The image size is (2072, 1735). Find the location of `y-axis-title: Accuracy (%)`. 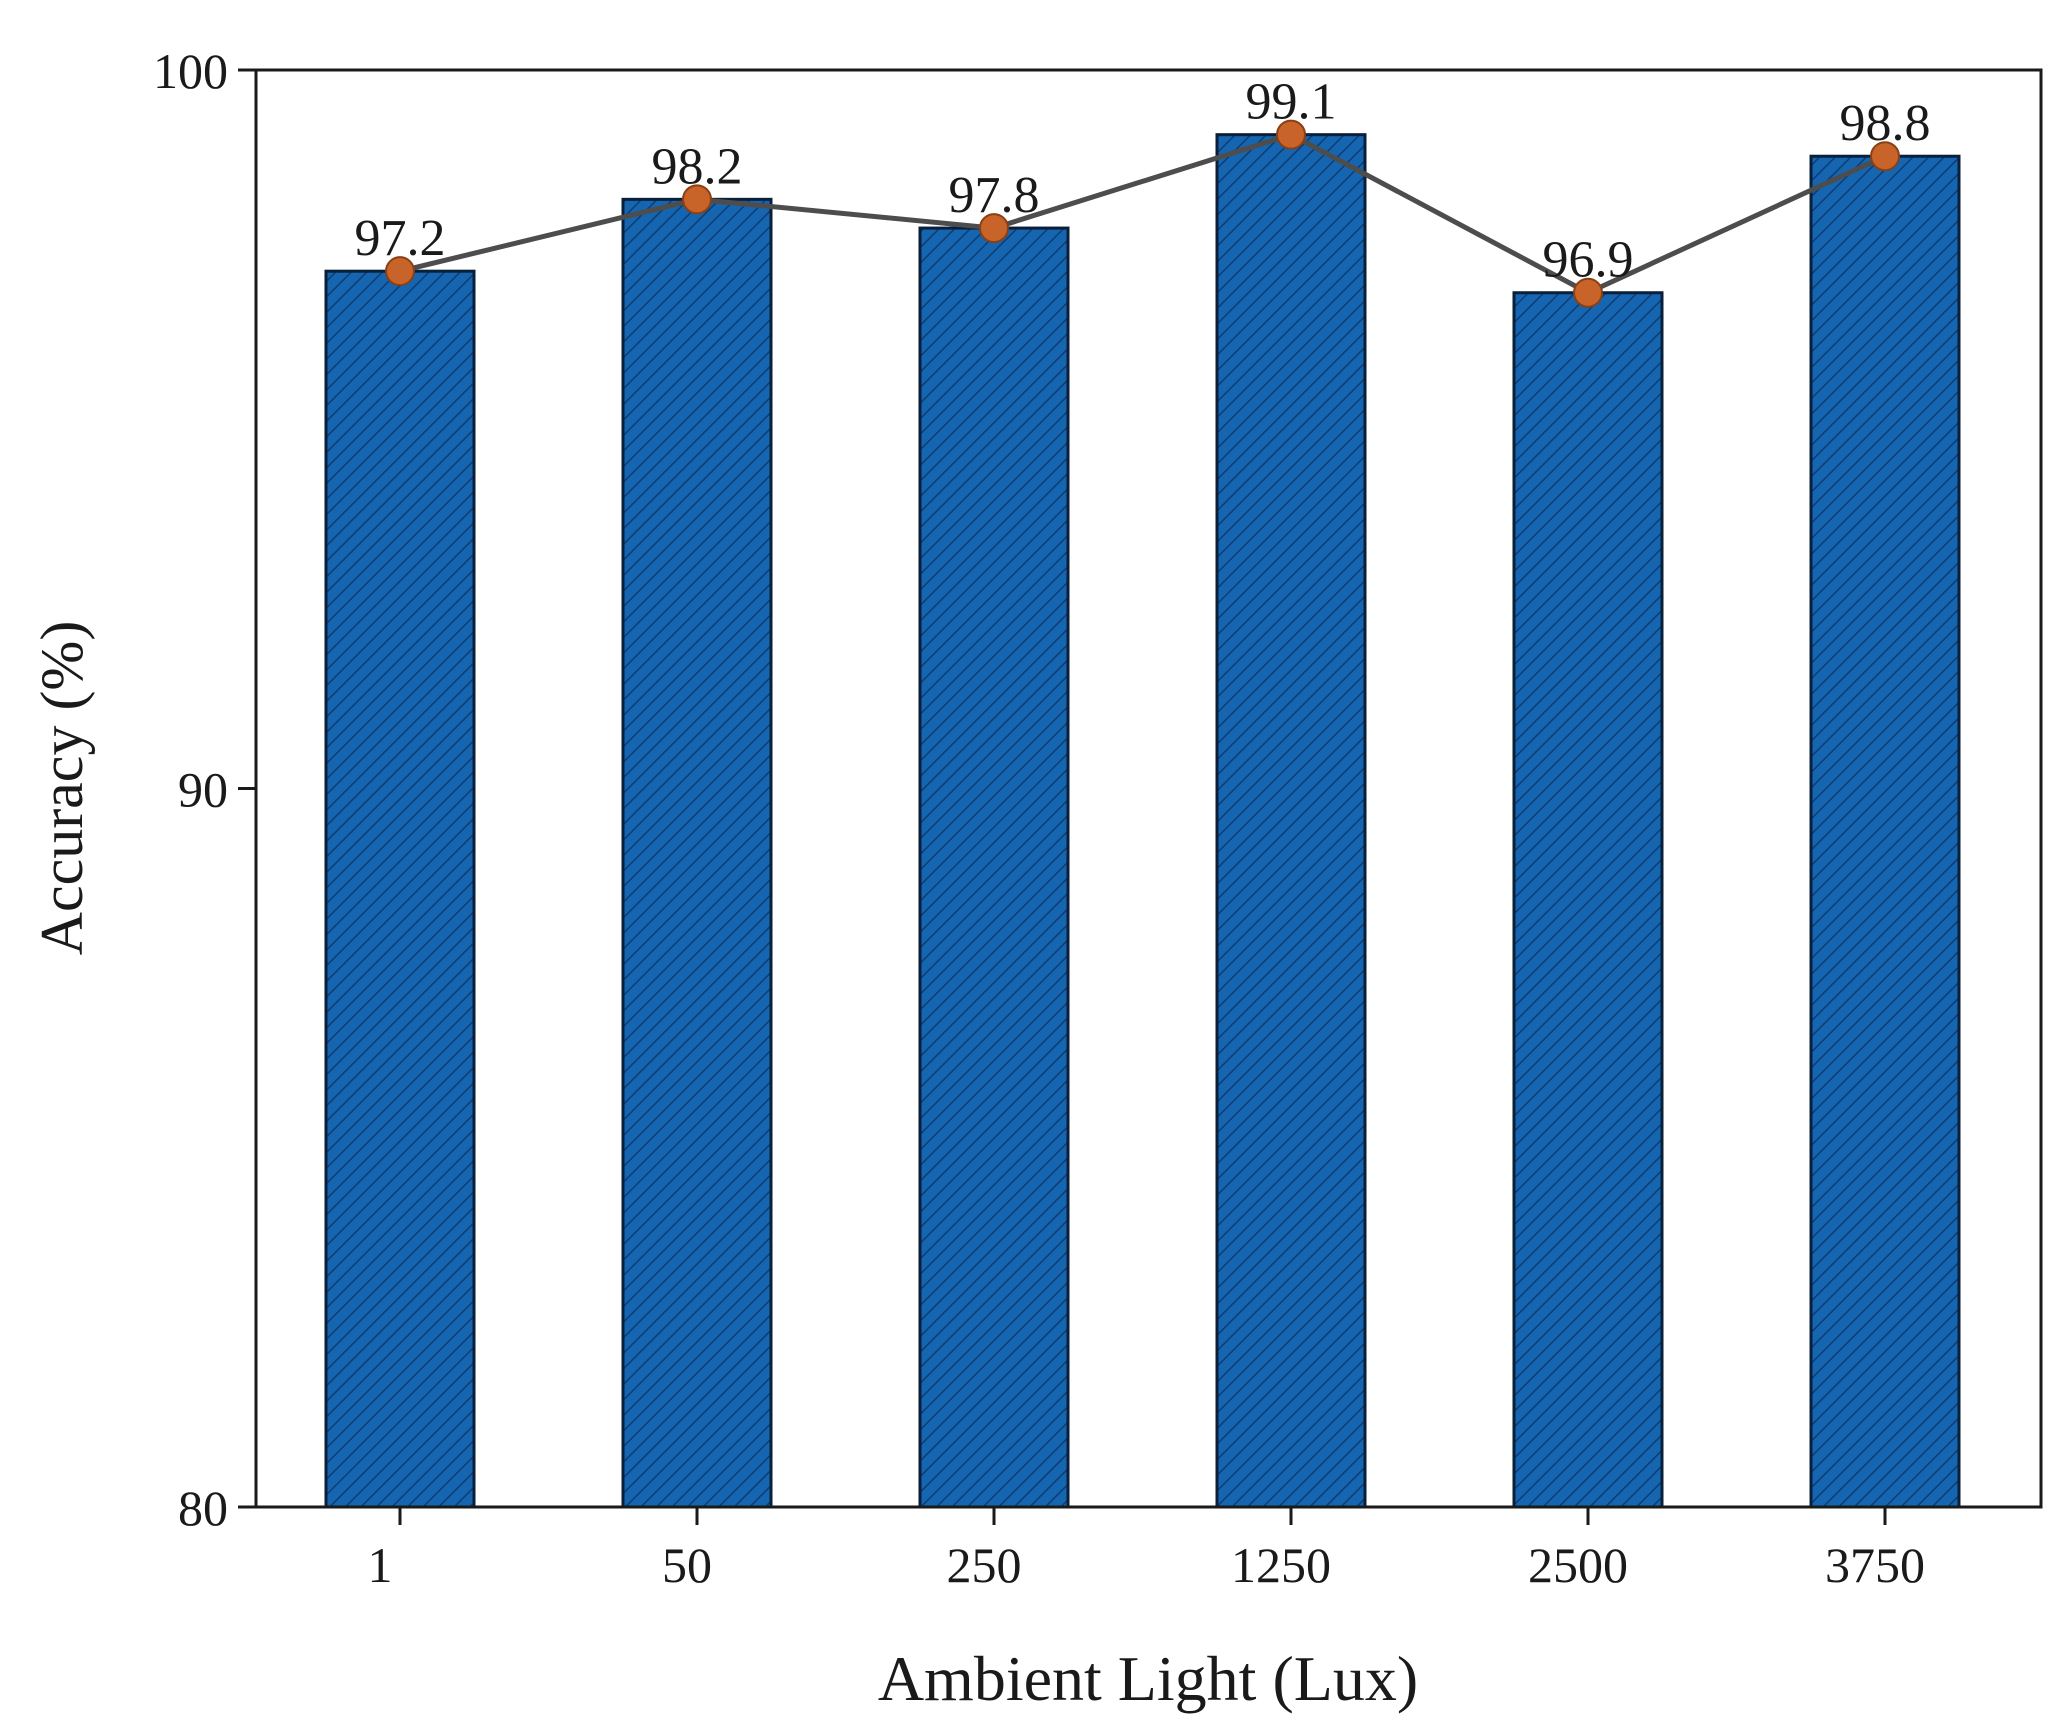

y-axis-title: Accuracy (%) is located at coordinates (62, 788).